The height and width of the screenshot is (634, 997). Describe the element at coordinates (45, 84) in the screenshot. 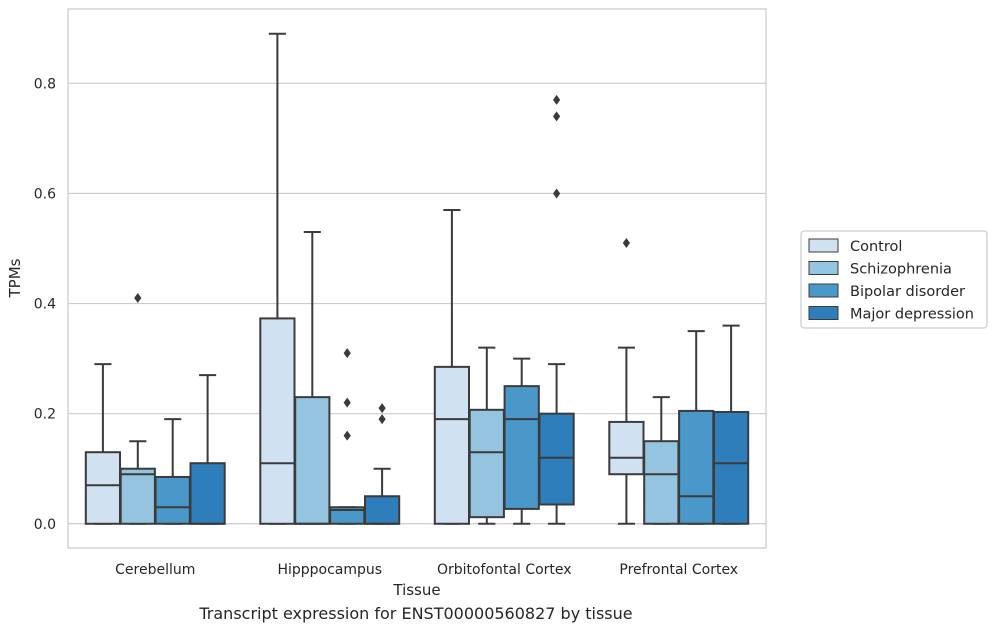

I see `y-tick-label: 0.8` at that location.